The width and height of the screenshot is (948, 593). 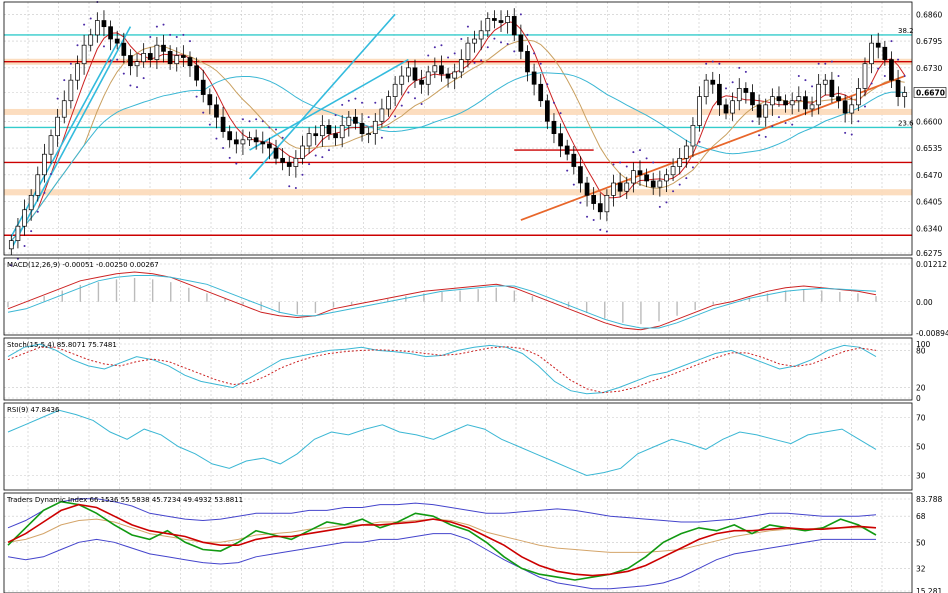 What do you see at coordinates (929, 590) in the screenshot?
I see `tick-label-tdi-4: 15.281` at bounding box center [929, 590].